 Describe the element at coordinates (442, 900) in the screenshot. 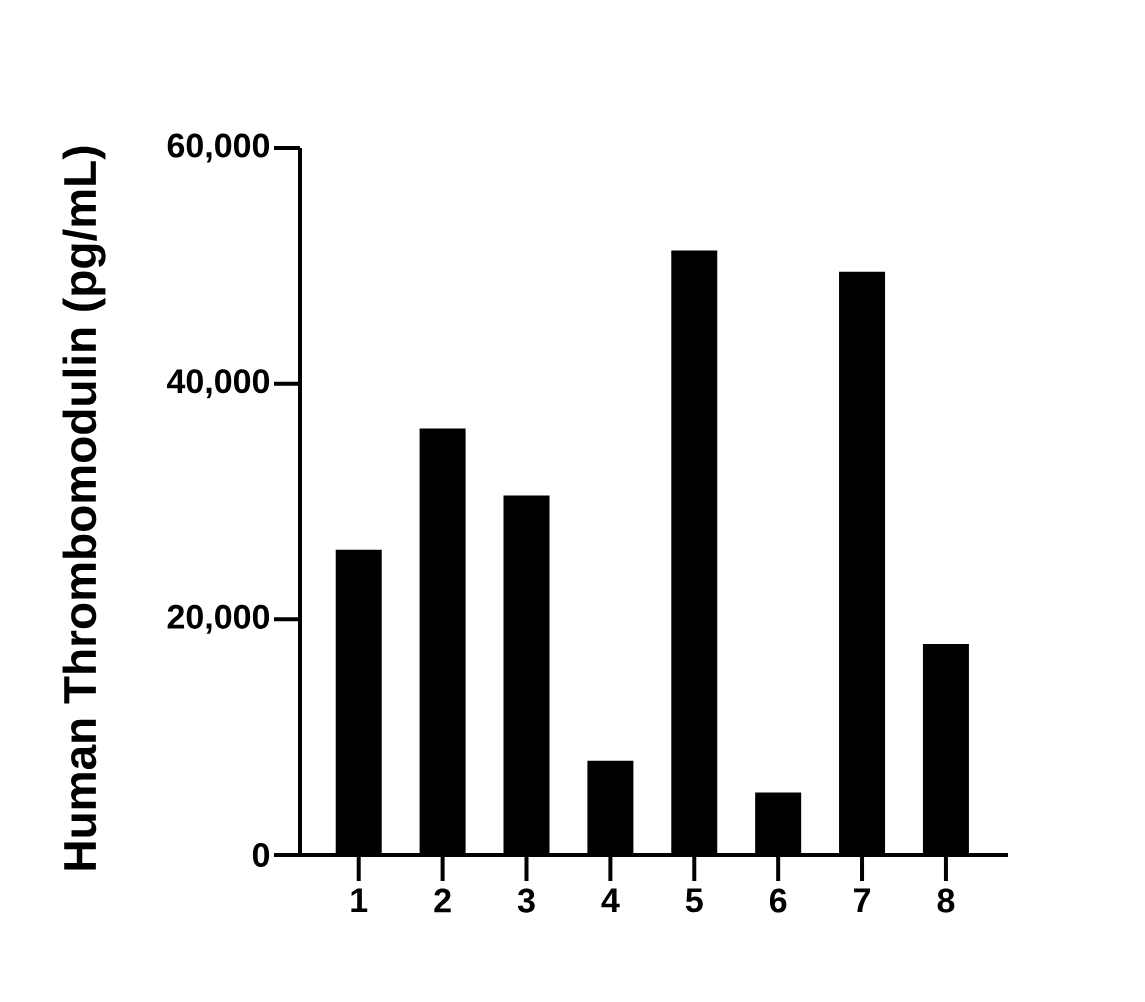

I see `x-tick-label: 2` at that location.